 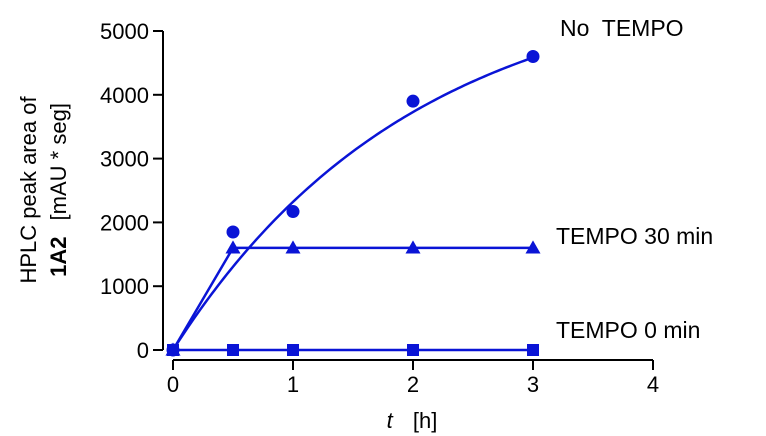 What do you see at coordinates (425, 420) in the screenshot?
I see `x-axis-unit: [h]` at bounding box center [425, 420].